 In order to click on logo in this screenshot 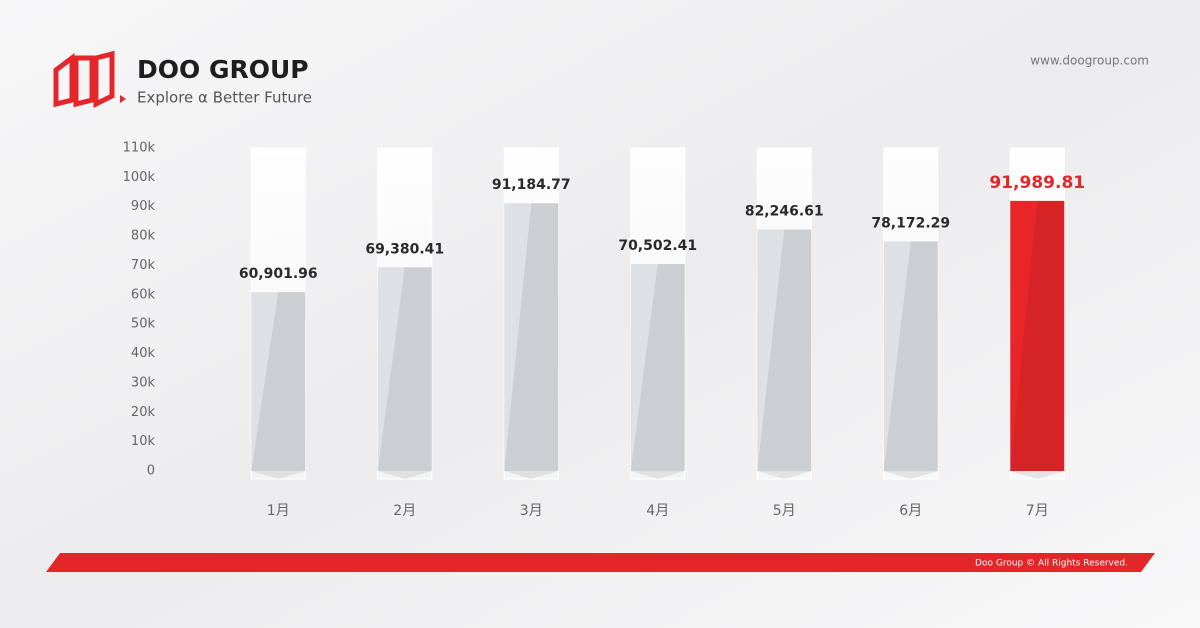, I will do `click(89, 79)`.